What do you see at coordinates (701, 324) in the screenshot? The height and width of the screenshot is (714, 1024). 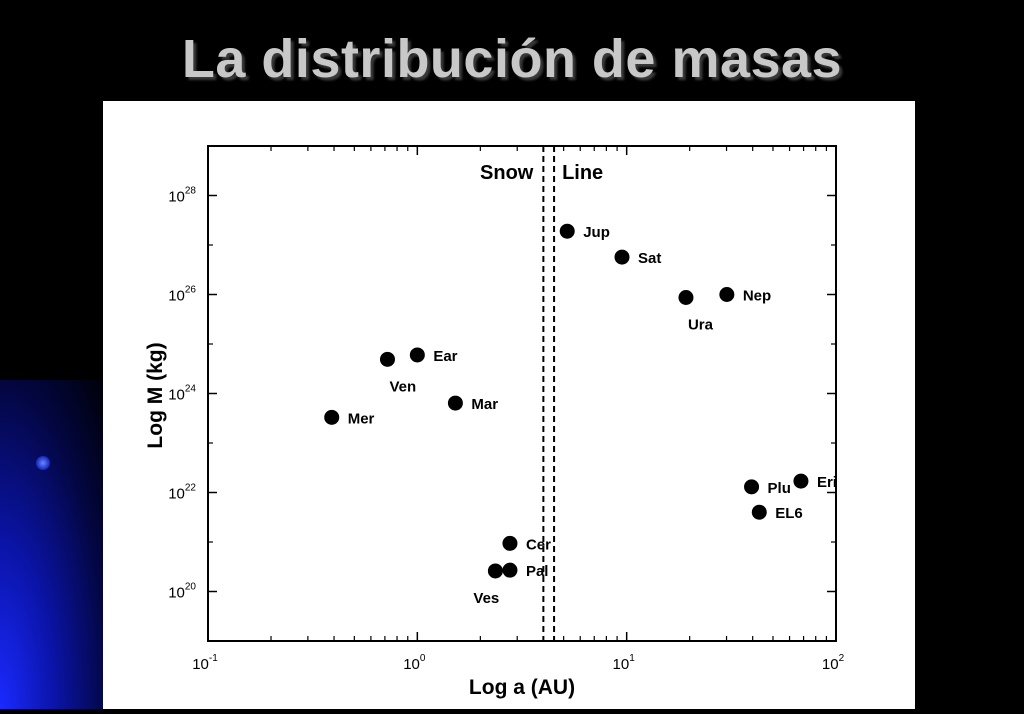 I see `point-label-ura: Ura` at bounding box center [701, 324].